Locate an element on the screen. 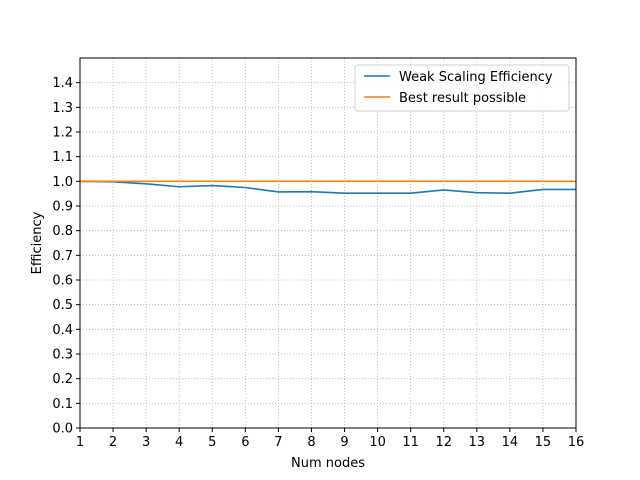 Image resolution: width=640 pixels, height=480 pixels. legend-label-1: Best result possible is located at coordinates (462, 98).